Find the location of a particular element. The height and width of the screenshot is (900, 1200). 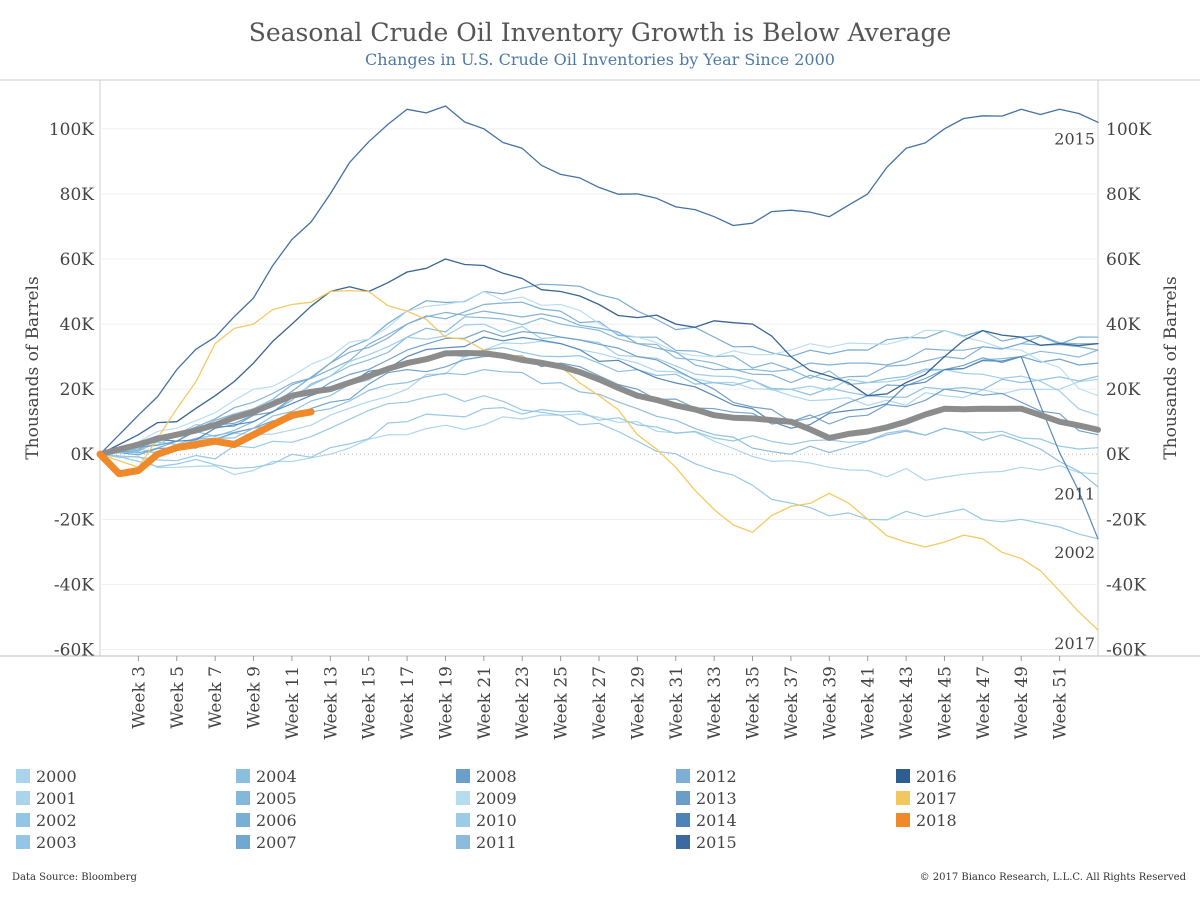

x-tick-label: Week 31 is located at coordinates (677, 703).